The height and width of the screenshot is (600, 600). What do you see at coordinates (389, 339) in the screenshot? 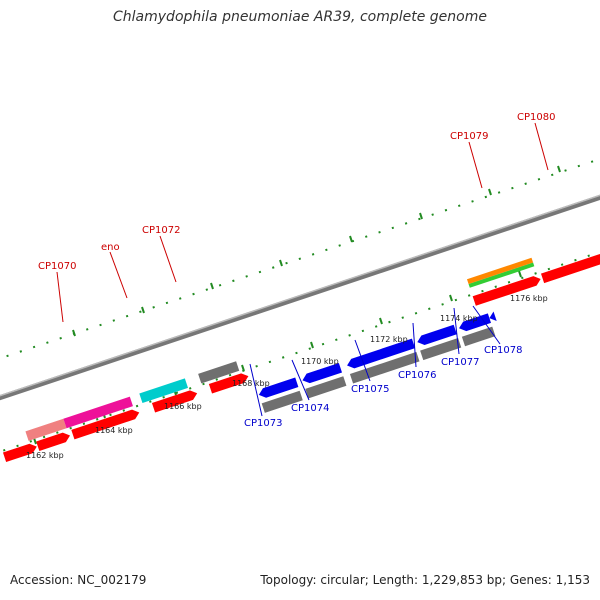
I see `tick-label: 1172 kbp` at bounding box center [389, 339].